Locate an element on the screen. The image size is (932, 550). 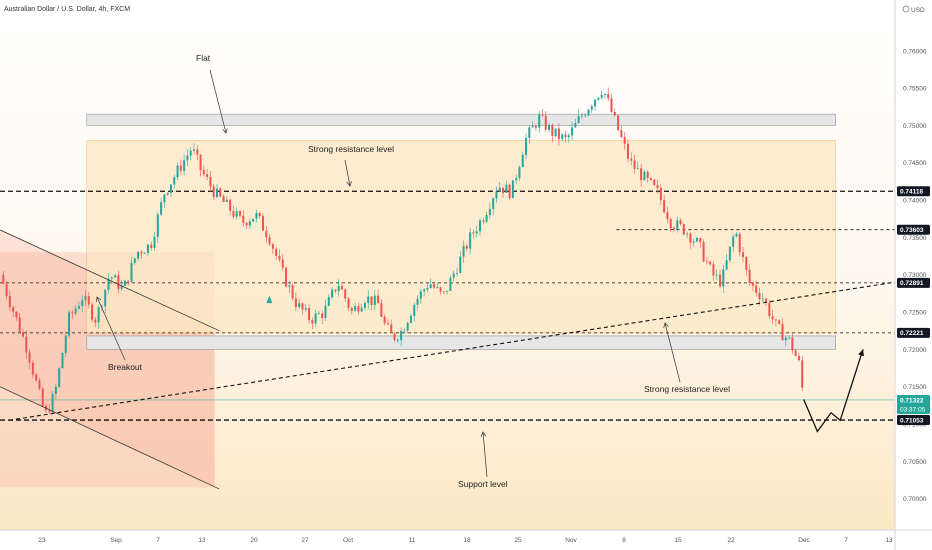
x-tick-label: 22 is located at coordinates (731, 540).